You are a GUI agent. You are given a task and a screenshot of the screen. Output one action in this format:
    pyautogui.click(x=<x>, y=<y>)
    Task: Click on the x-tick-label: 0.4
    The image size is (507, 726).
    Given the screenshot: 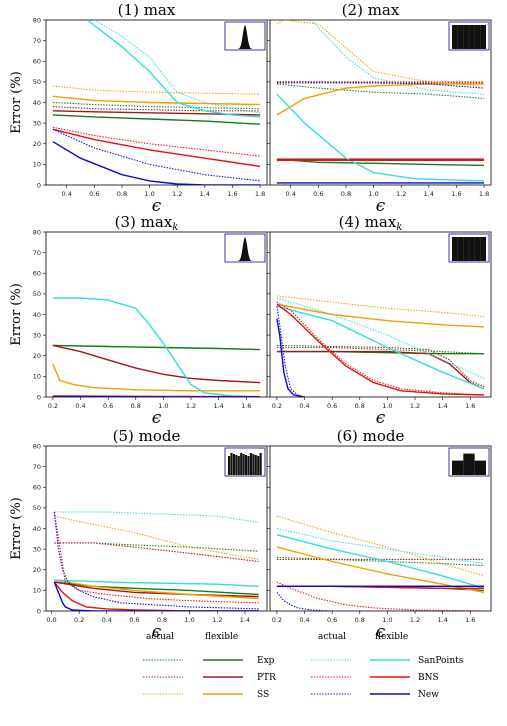 What is the action you would take?
    pyautogui.click(x=67, y=194)
    